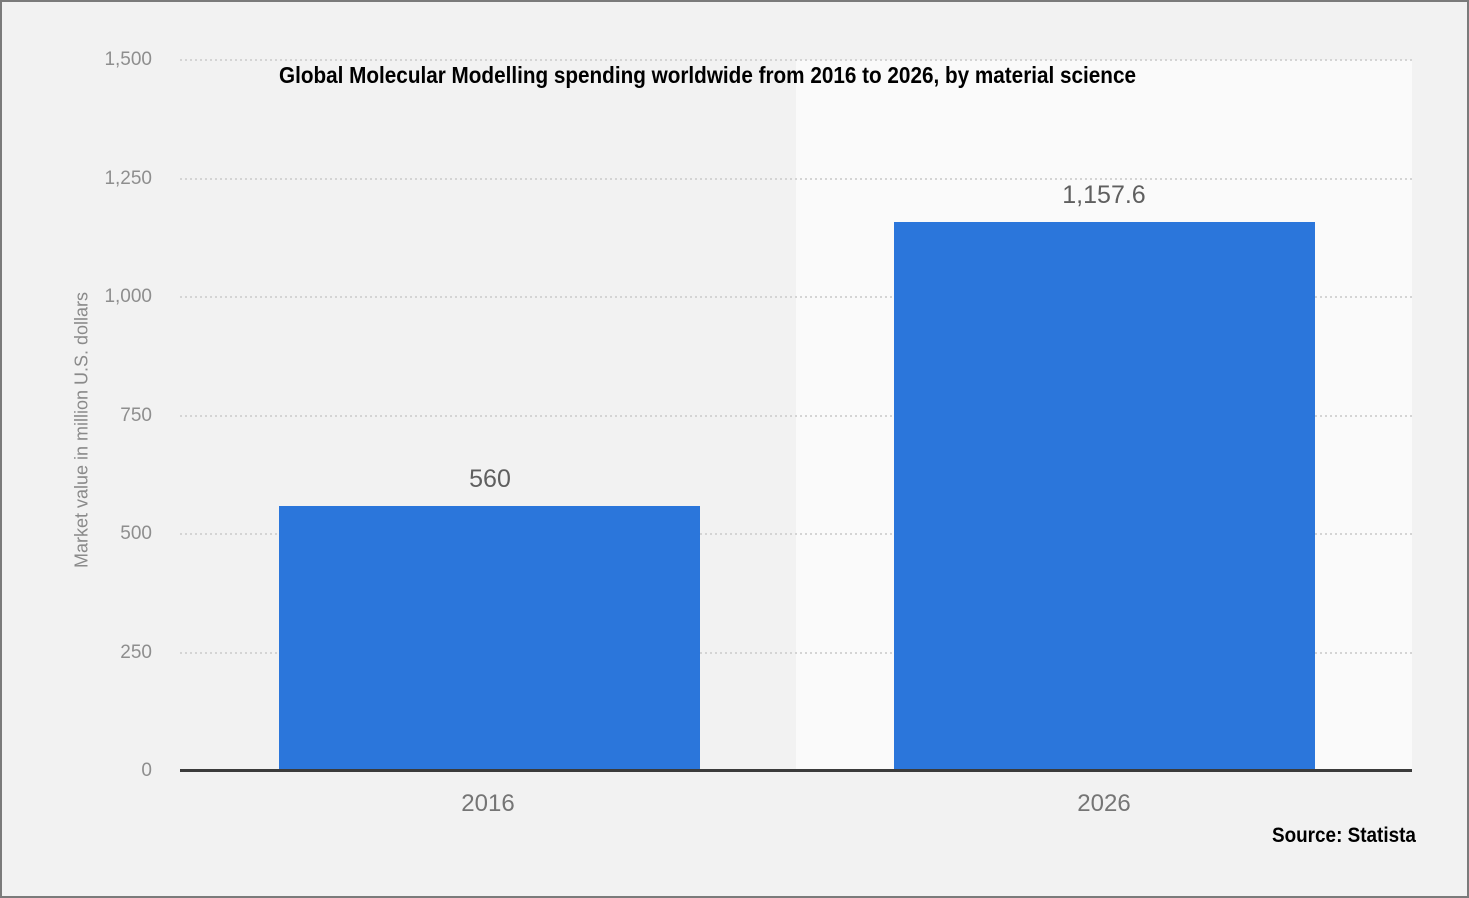 Image resolution: width=1469 pixels, height=898 pixels. I want to click on y-tick-label-0: 0, so click(146, 770).